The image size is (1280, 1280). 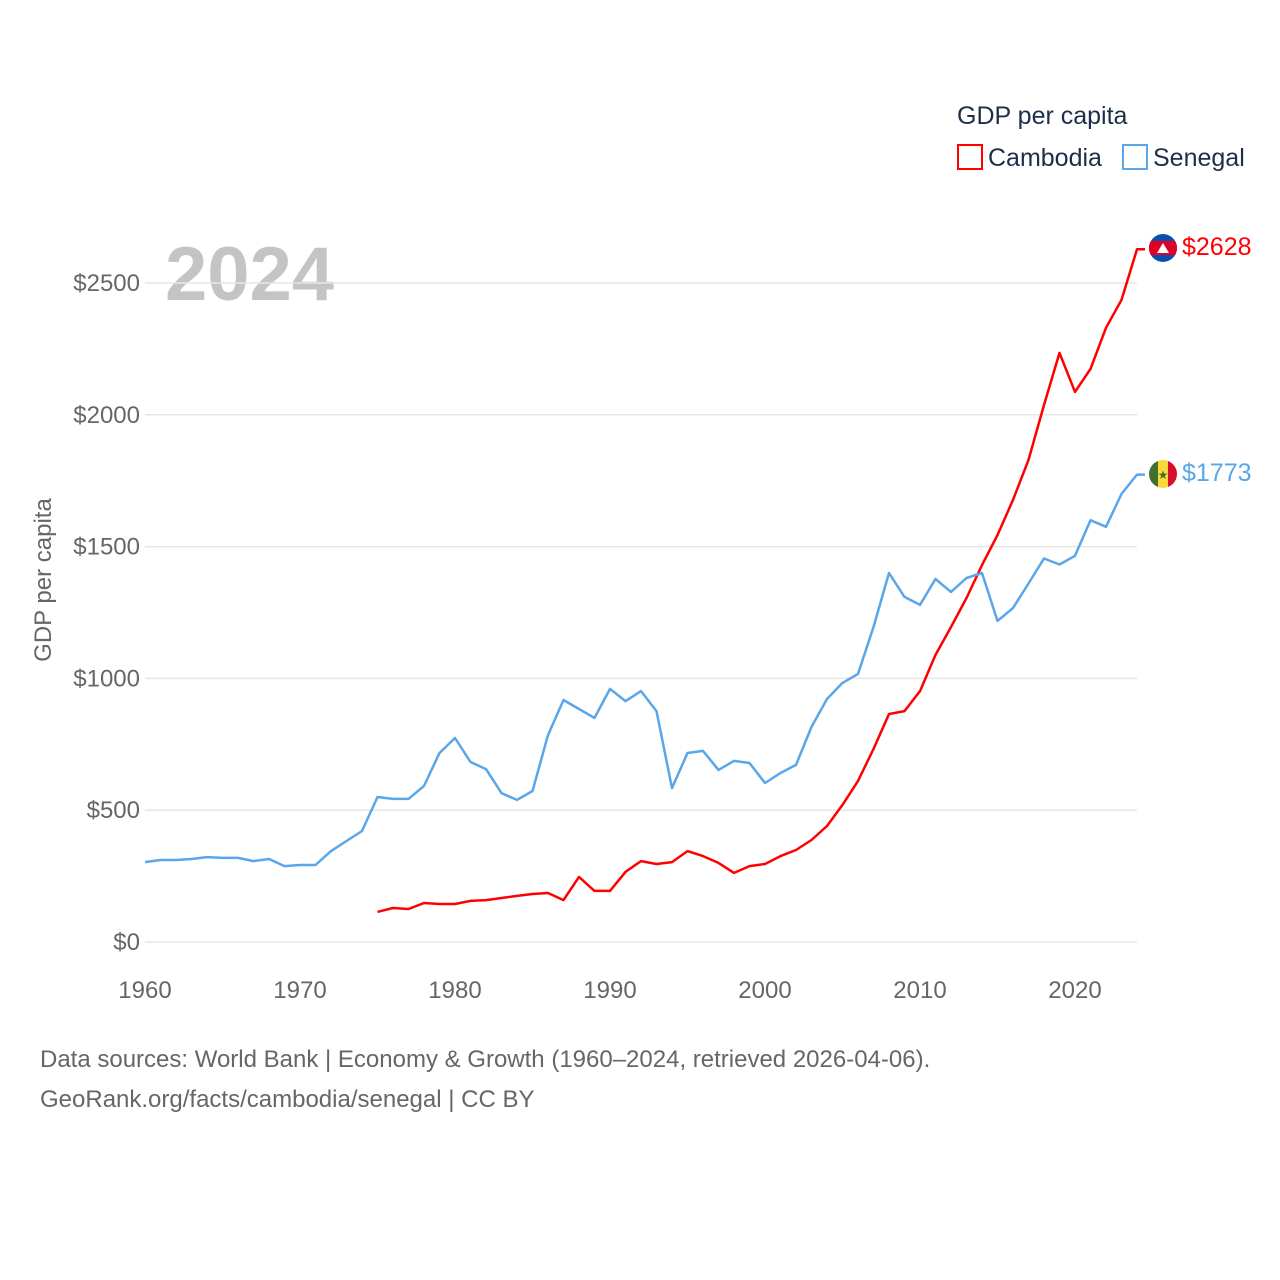 What do you see at coordinates (1074, 990) in the screenshot?
I see `x-tick-label: 2020` at bounding box center [1074, 990].